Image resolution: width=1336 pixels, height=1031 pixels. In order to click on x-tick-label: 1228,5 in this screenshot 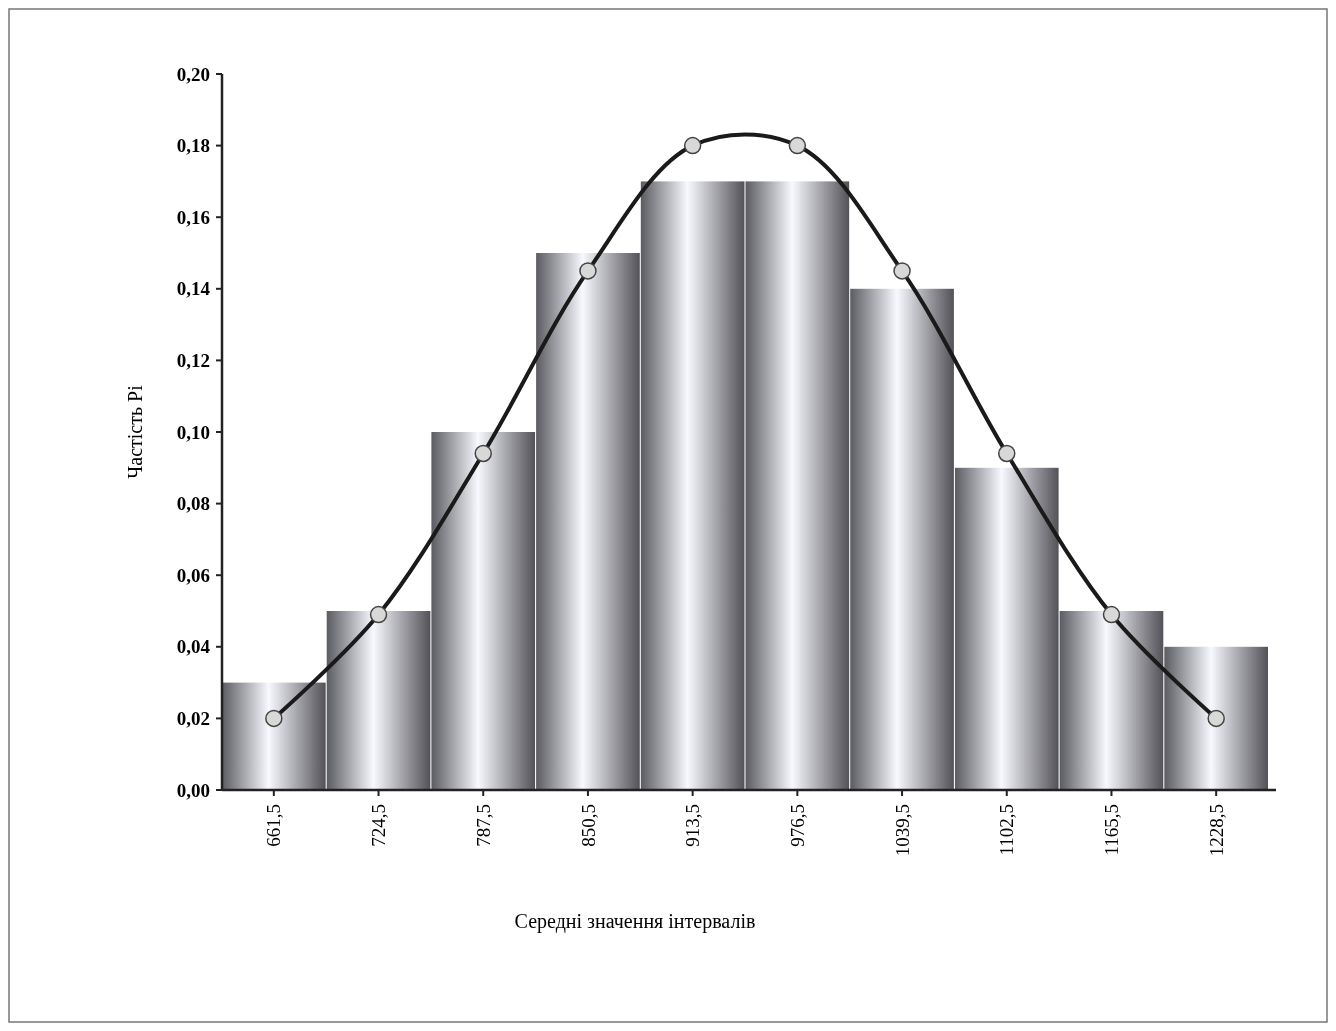, I will do `click(1216, 830)`.